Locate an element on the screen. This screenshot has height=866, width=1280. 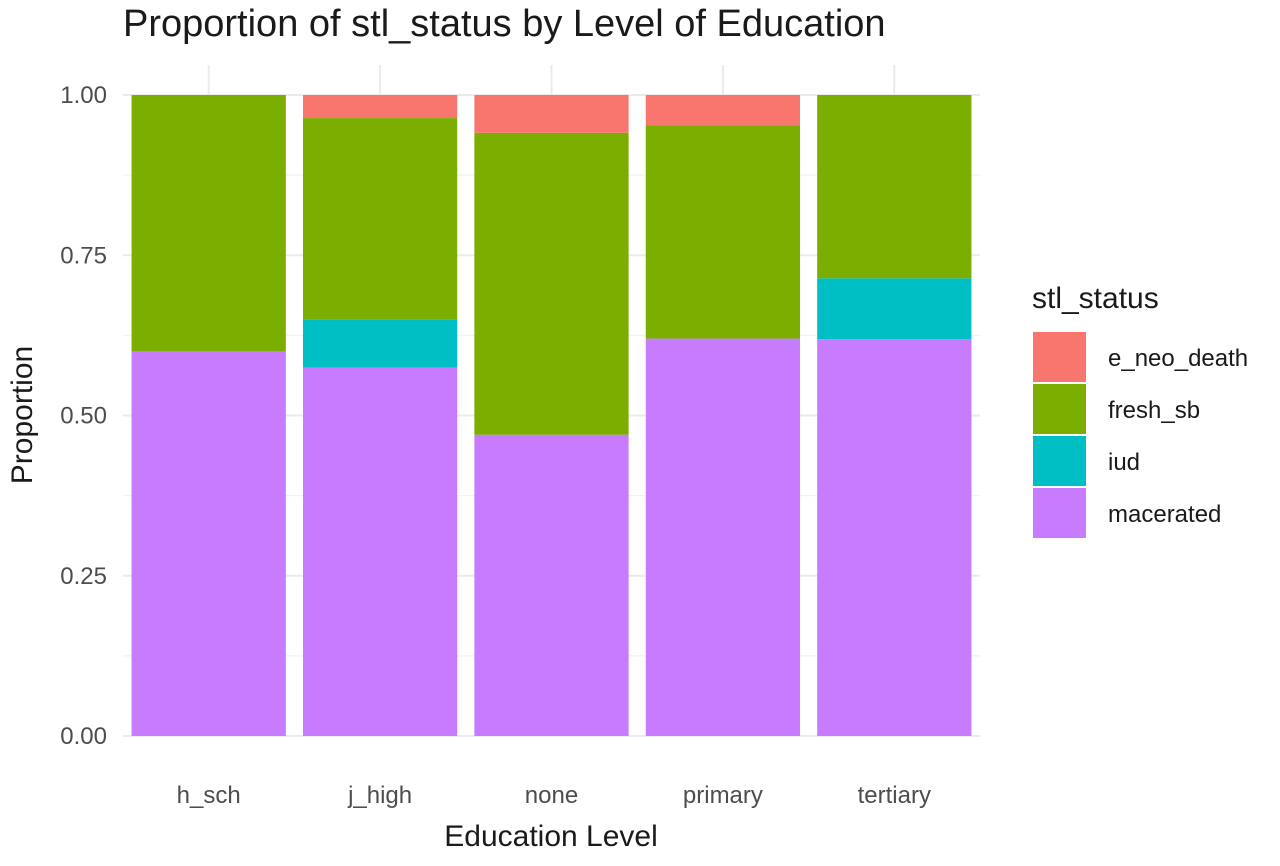
bar-primary-macerated is located at coordinates (723, 537).